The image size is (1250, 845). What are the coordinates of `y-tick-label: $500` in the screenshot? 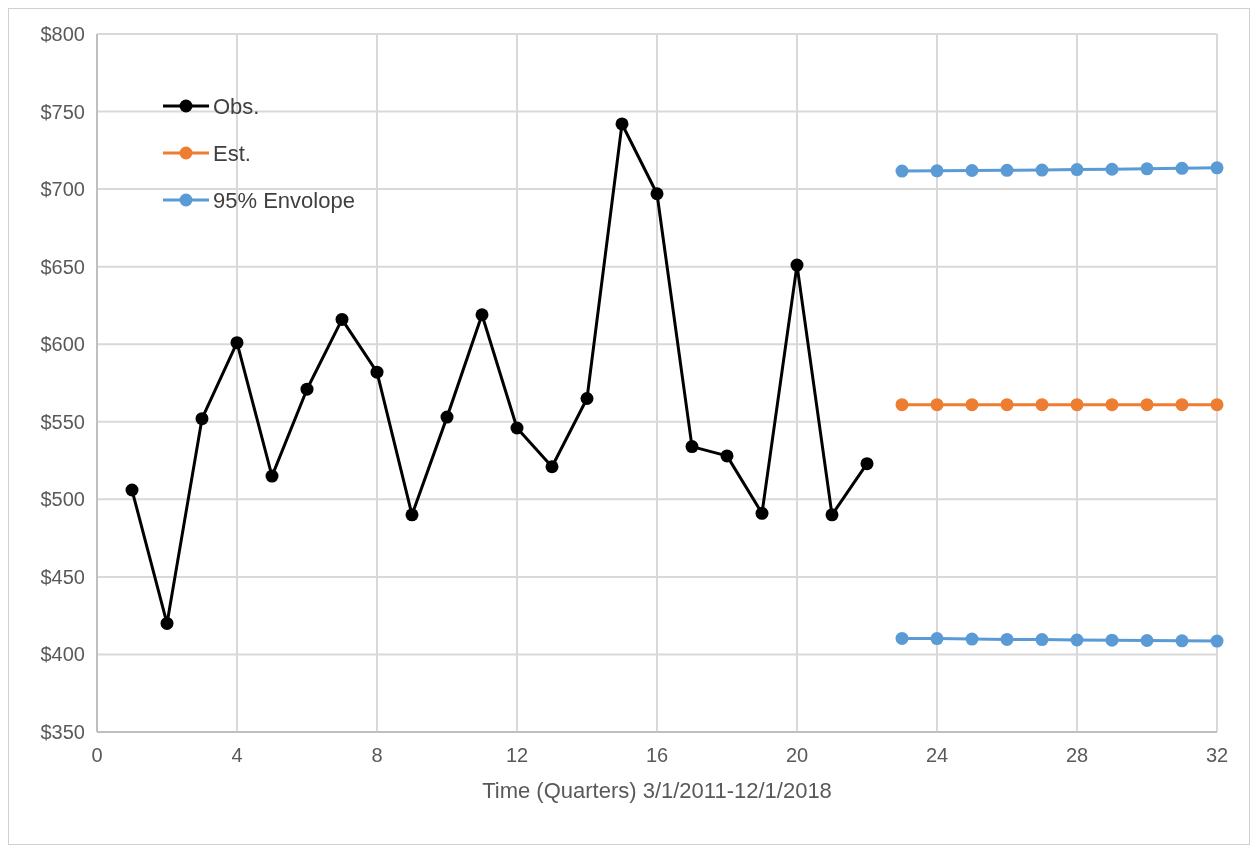 It's located at (62, 499).